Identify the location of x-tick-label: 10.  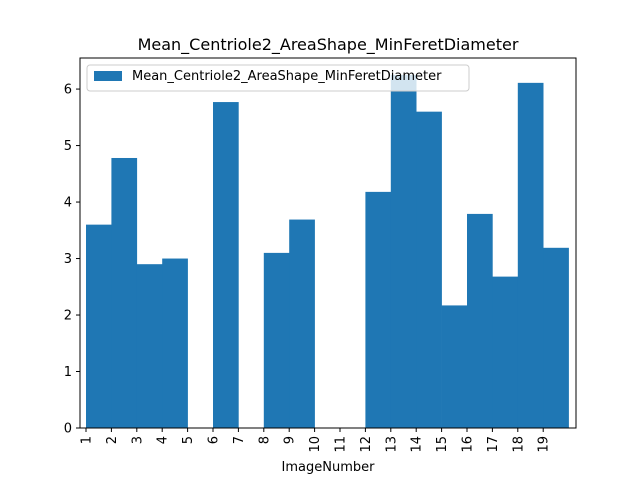
(315, 444).